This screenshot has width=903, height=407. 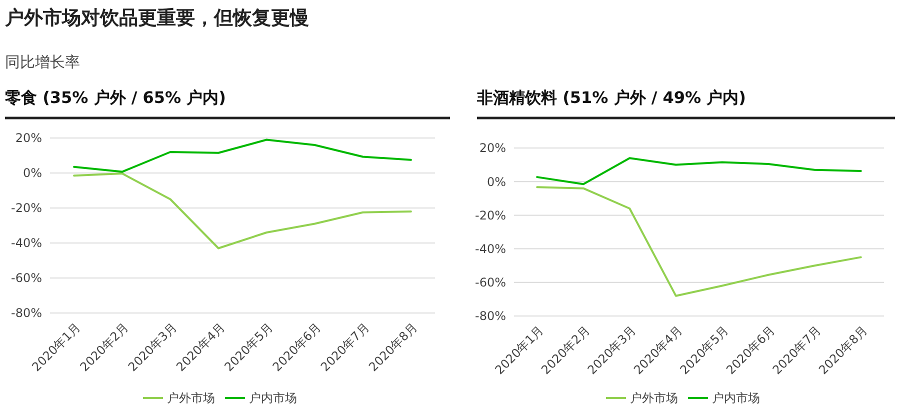 I want to click on chart-title: 非酒精饮料 (51% 户外 / 49% 户内), so click(x=611, y=97).